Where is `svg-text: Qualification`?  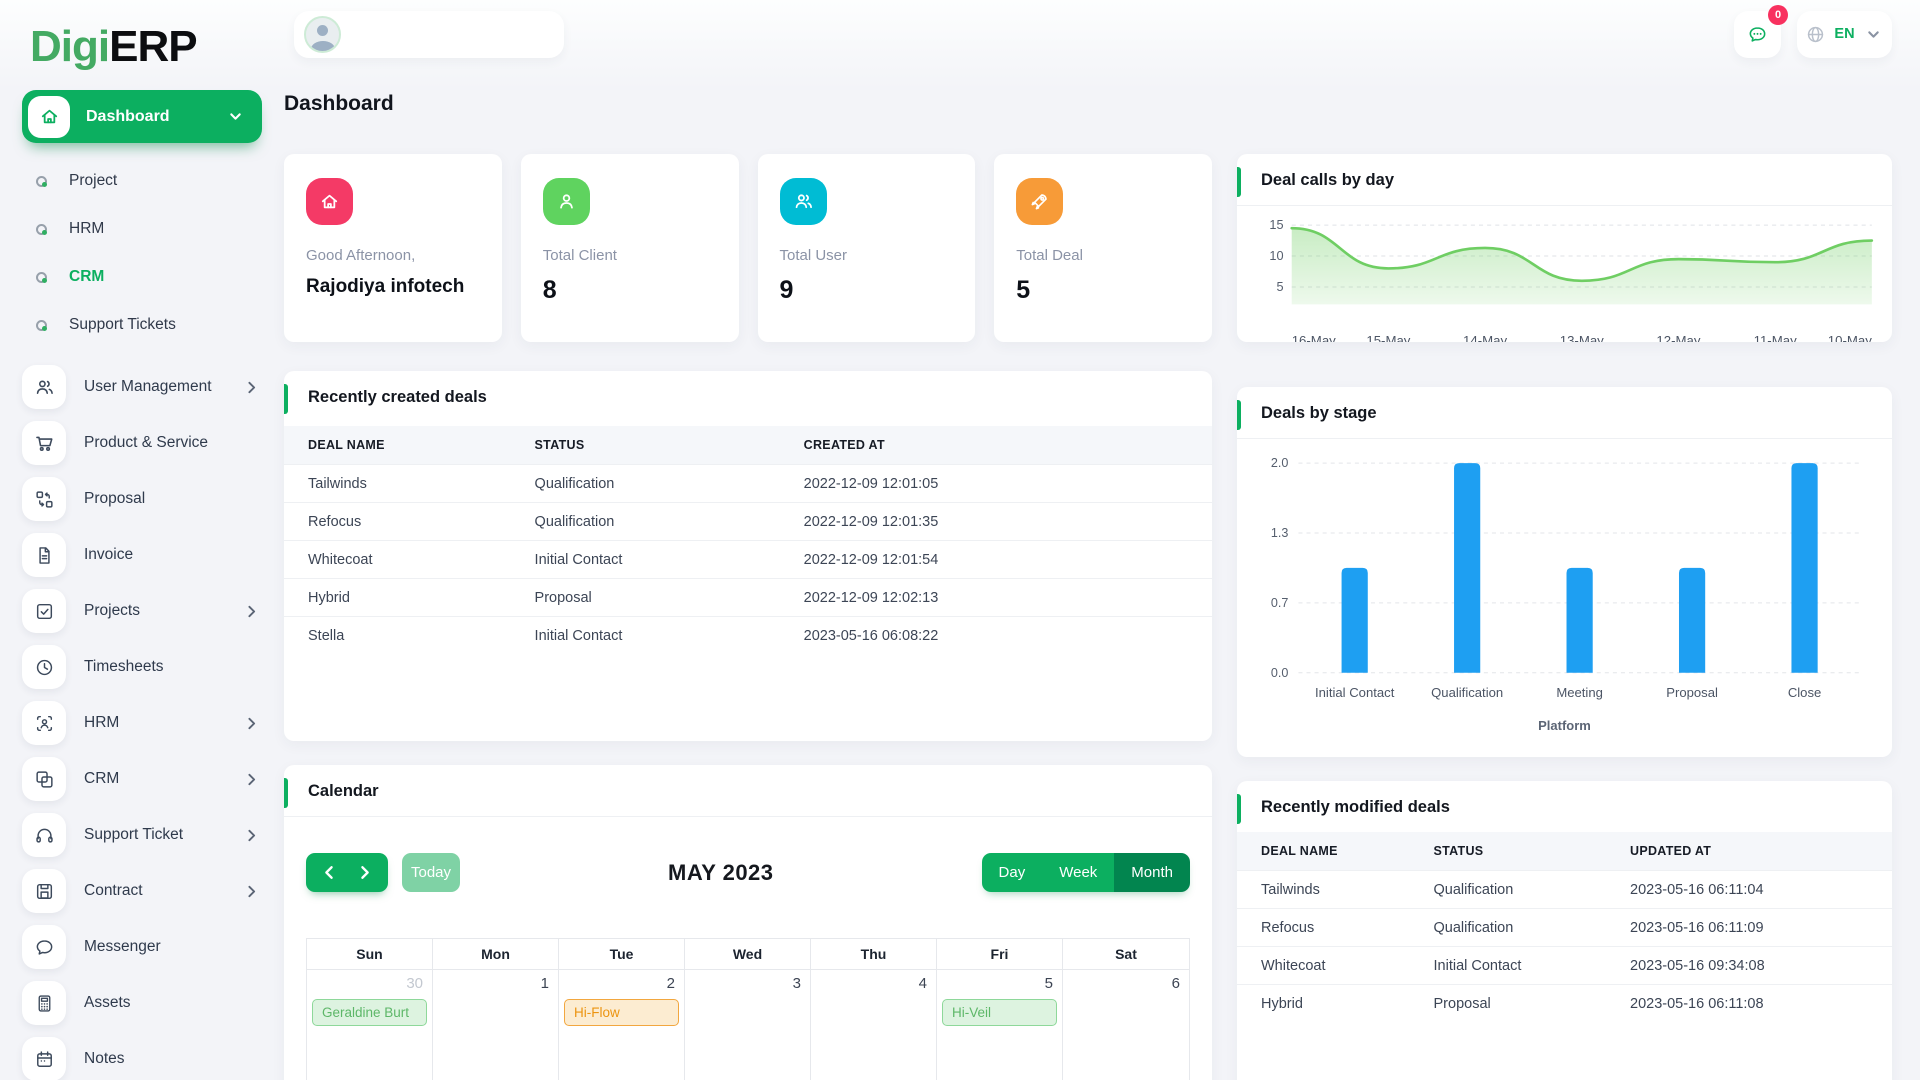
svg-text: Qualification is located at coordinates (1467, 692).